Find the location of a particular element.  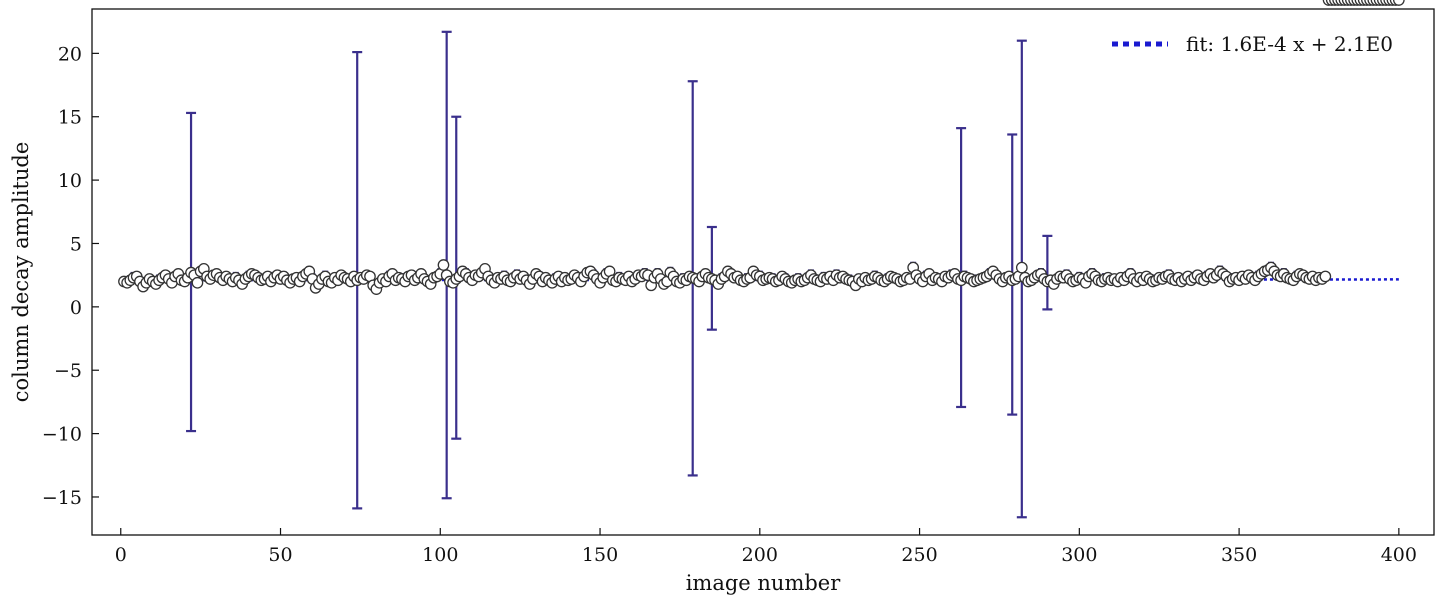

x-tick-label: 100 is located at coordinates (440, 555).